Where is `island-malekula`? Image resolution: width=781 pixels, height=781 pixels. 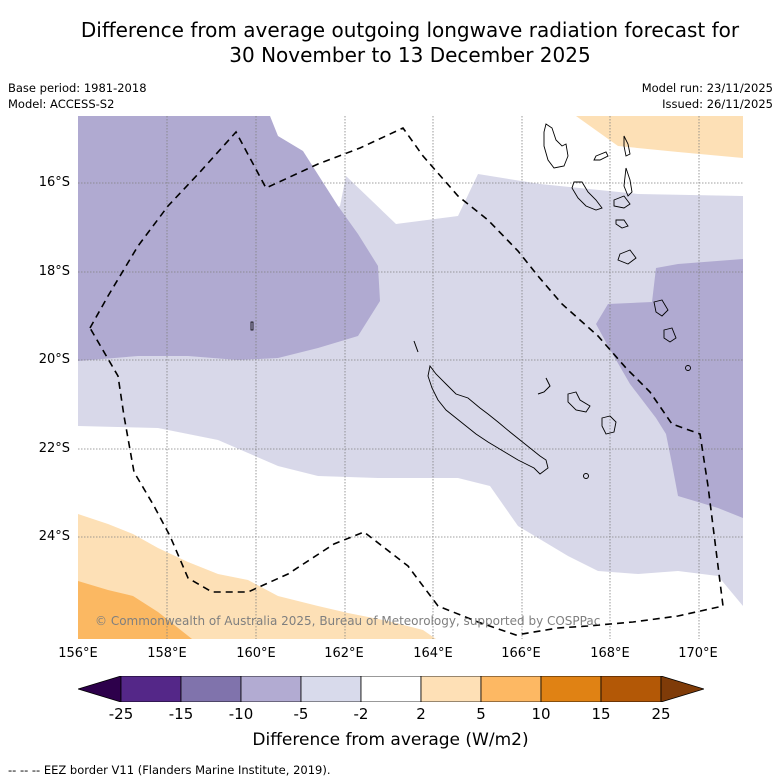 island-malekula is located at coordinates (587, 196).